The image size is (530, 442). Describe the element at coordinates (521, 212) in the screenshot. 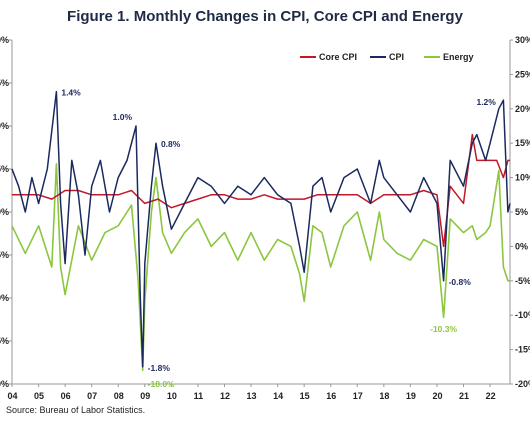

I see `right-tick-label: 5%` at that location.